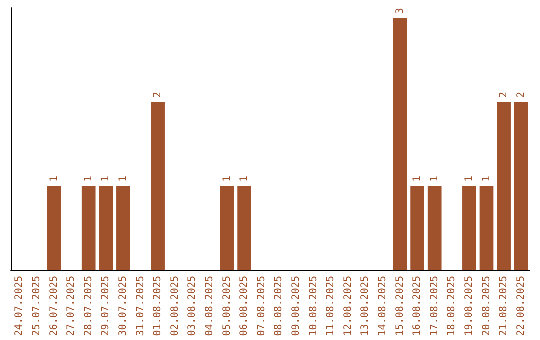 This screenshot has height=340, width=540. What do you see at coordinates (20, 306) in the screenshot?
I see `x-tick-label: 24.07.2025` at bounding box center [20, 306].